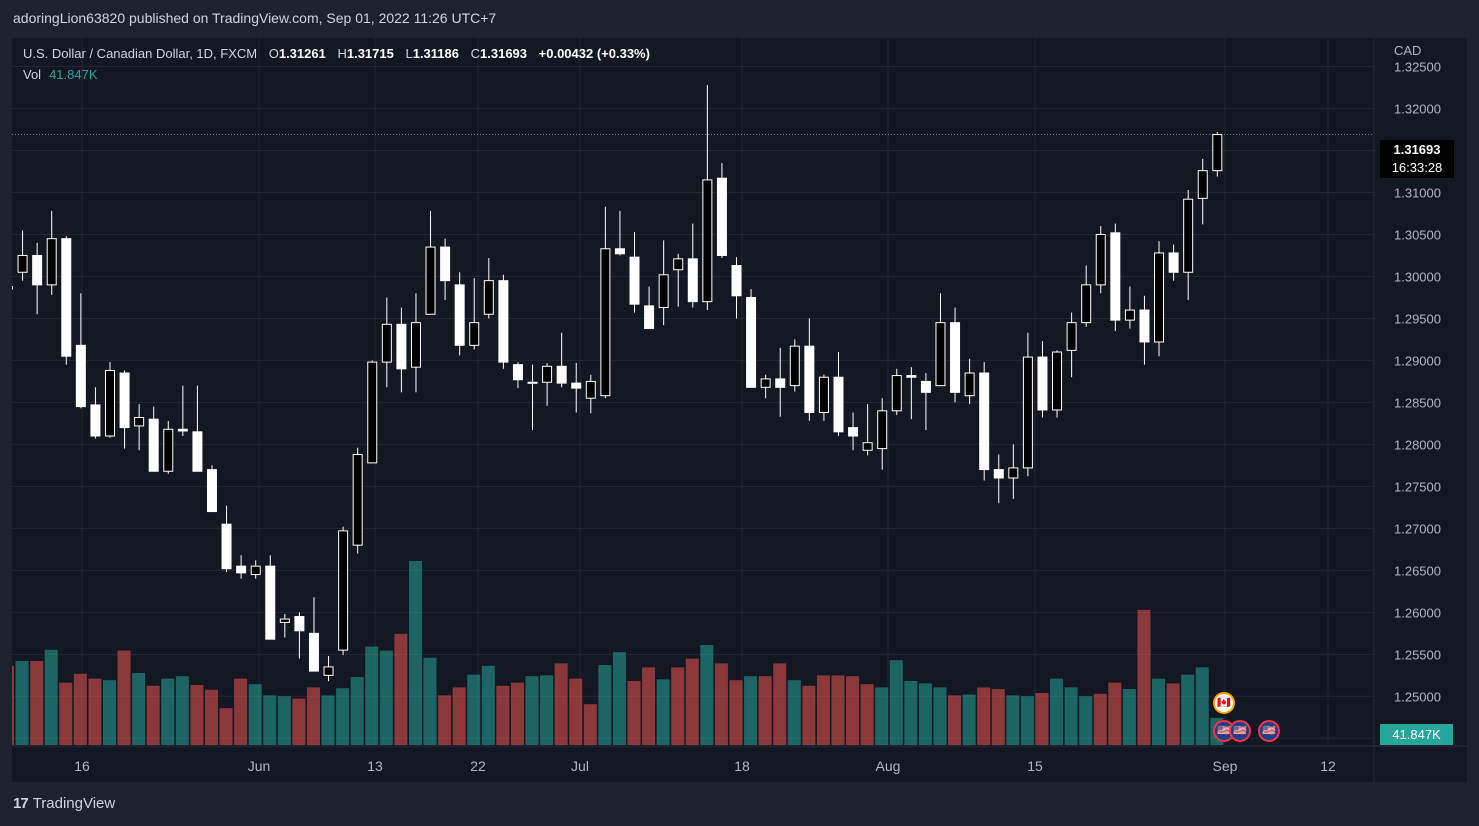  What do you see at coordinates (594, 53) in the screenshot?
I see `change-value: +0.00432 (+0.33%)` at bounding box center [594, 53].